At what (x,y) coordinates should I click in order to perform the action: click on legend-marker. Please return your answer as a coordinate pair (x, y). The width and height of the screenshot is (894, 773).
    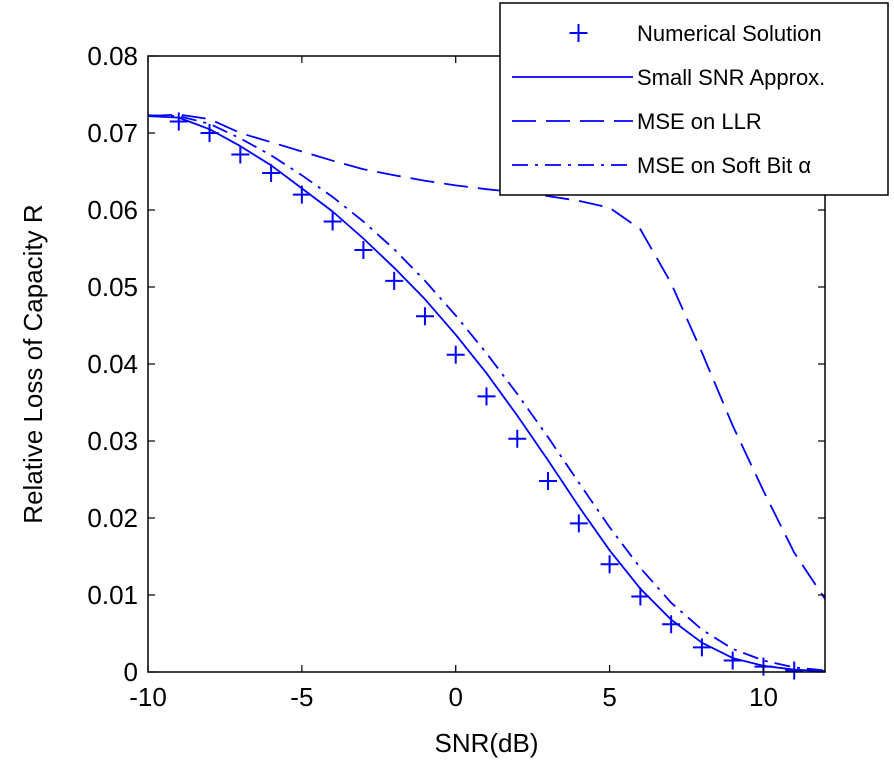
    Looking at the image, I should click on (578, 33).